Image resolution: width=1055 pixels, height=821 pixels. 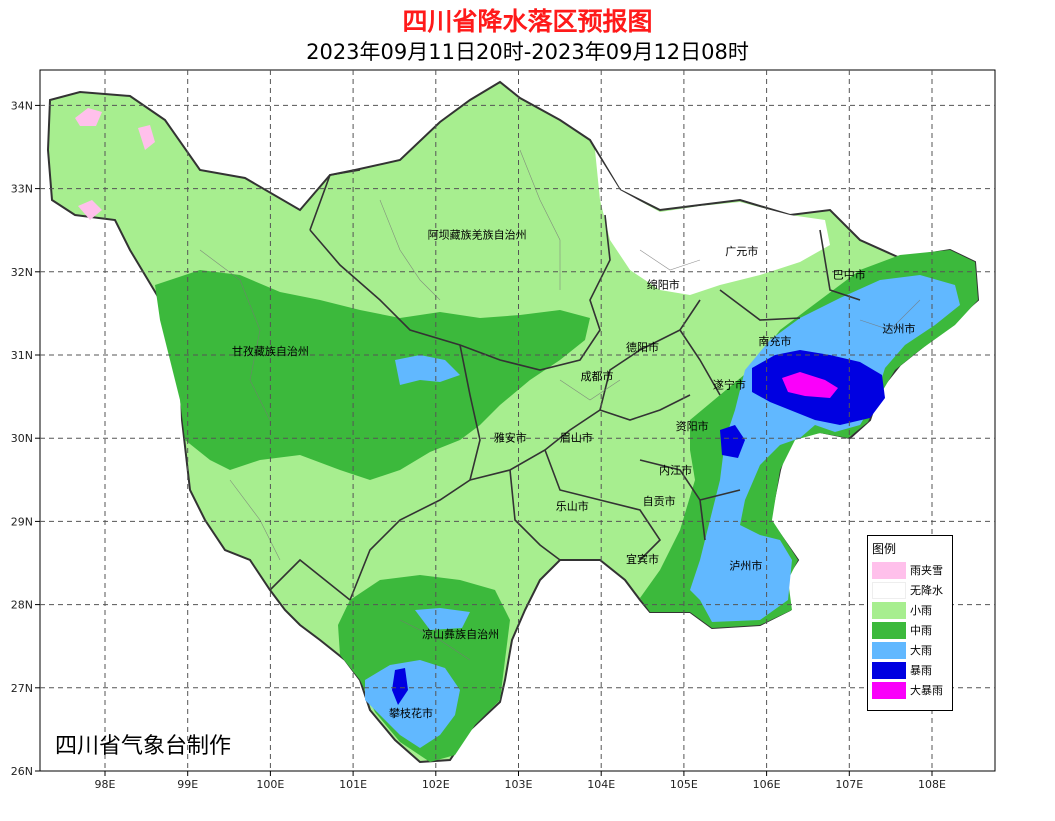 What do you see at coordinates (712, 222) in the screenshot?
I see `zone-no-precip` at bounding box center [712, 222].